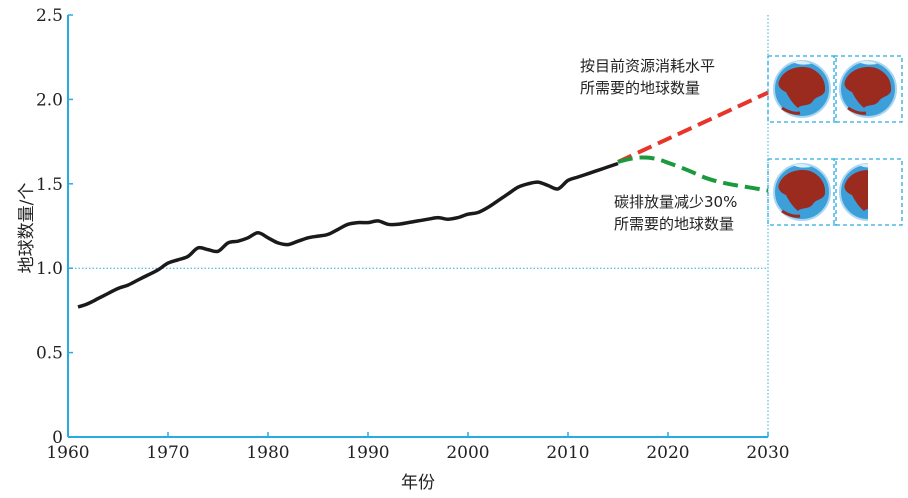  What do you see at coordinates (674, 224) in the screenshot?
I see `annotation-reduced-line2: 所需要的地球数量` at bounding box center [674, 224].